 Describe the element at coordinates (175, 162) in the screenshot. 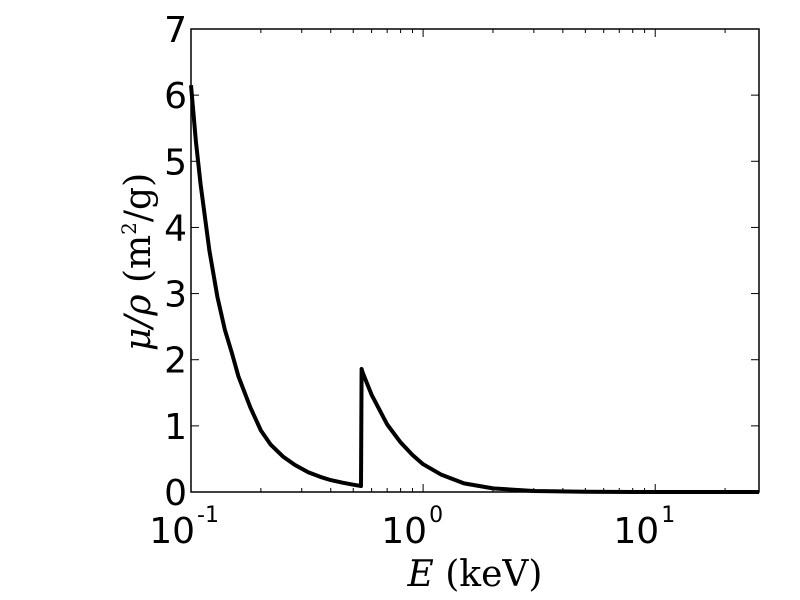

I see `y-tick-label: 5` at that location.